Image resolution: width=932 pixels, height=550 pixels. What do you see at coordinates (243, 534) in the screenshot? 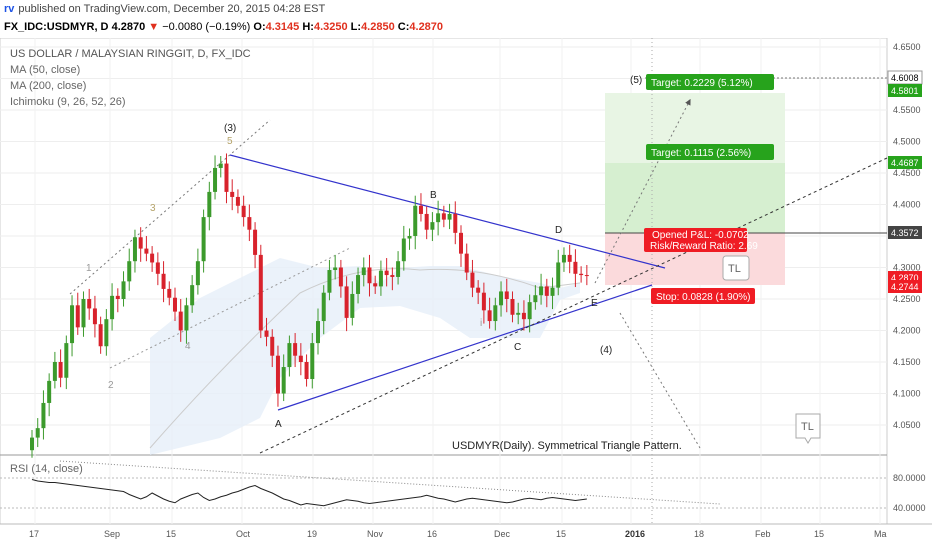
I see `x-tick-label: Oct` at bounding box center [243, 534].